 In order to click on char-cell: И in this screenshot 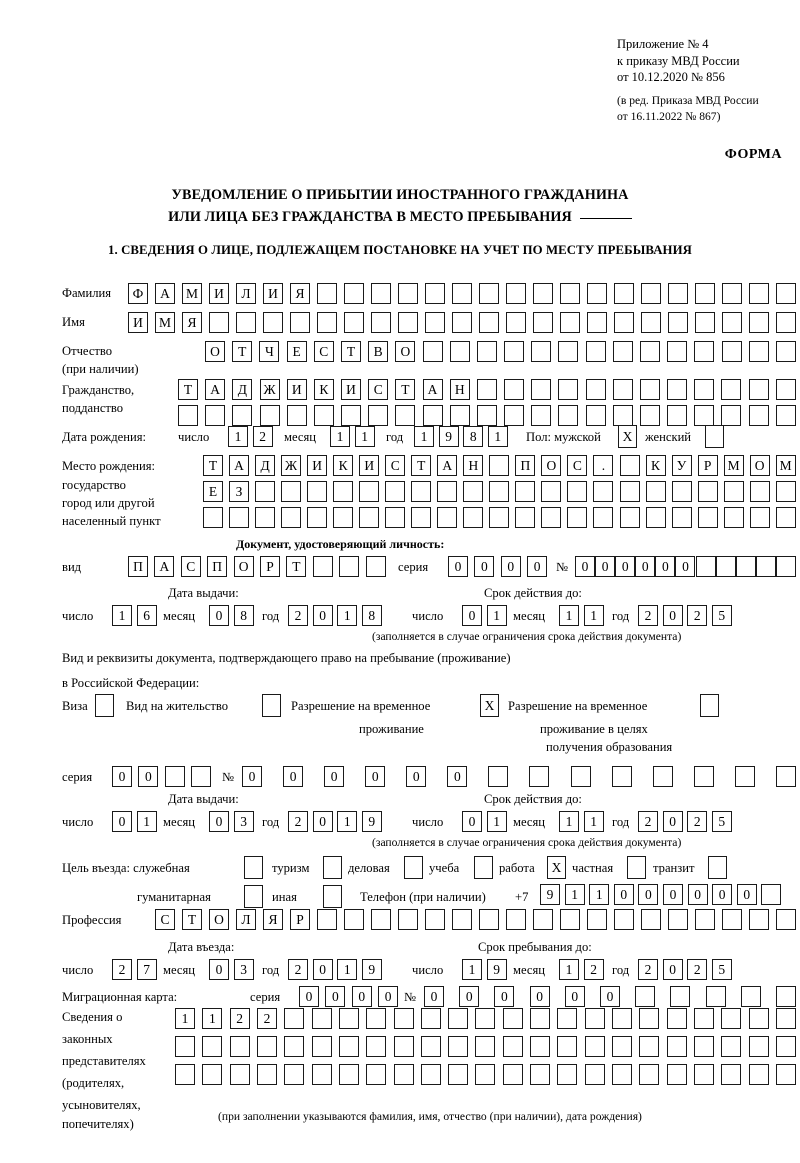, I will do `click(351, 389)`.